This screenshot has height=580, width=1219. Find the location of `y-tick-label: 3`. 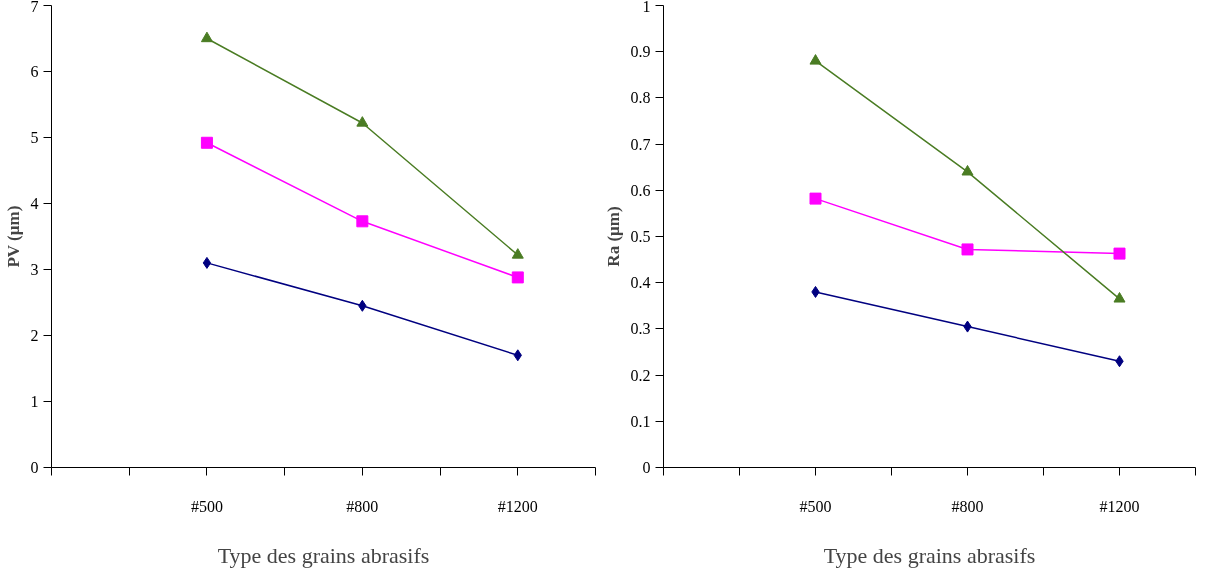

y-tick-label: 3 is located at coordinates (34, 269).